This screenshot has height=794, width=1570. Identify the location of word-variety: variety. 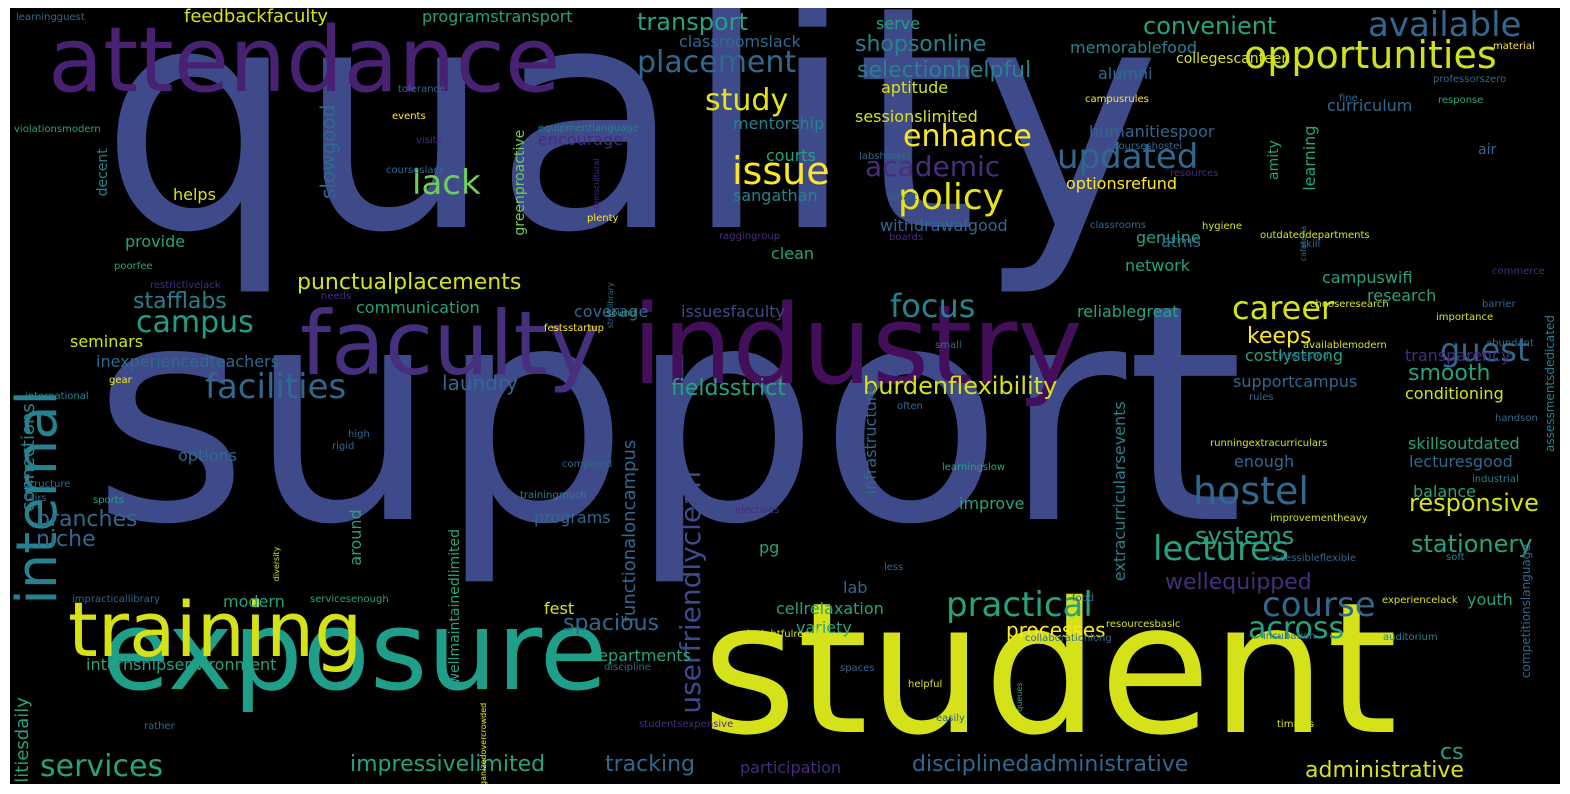
(824, 627).